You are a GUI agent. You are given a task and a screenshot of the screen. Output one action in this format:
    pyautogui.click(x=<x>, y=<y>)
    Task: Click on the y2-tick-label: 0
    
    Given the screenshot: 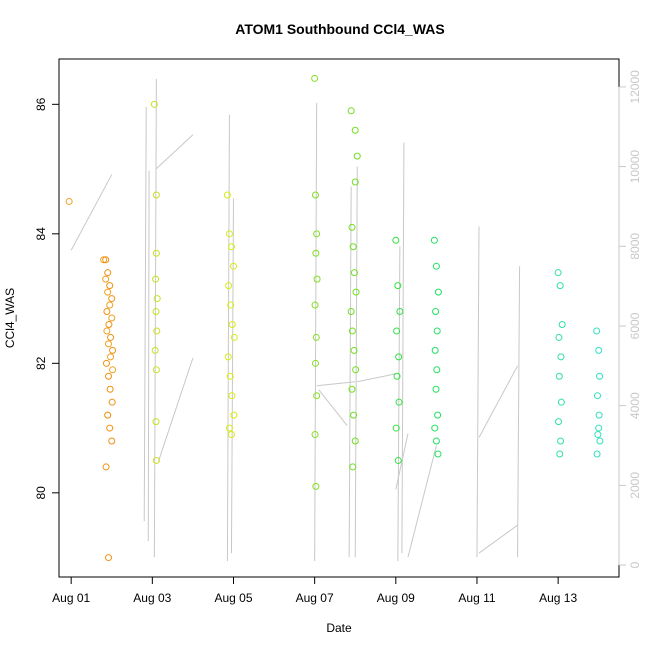 What is the action you would take?
    pyautogui.click(x=635, y=564)
    